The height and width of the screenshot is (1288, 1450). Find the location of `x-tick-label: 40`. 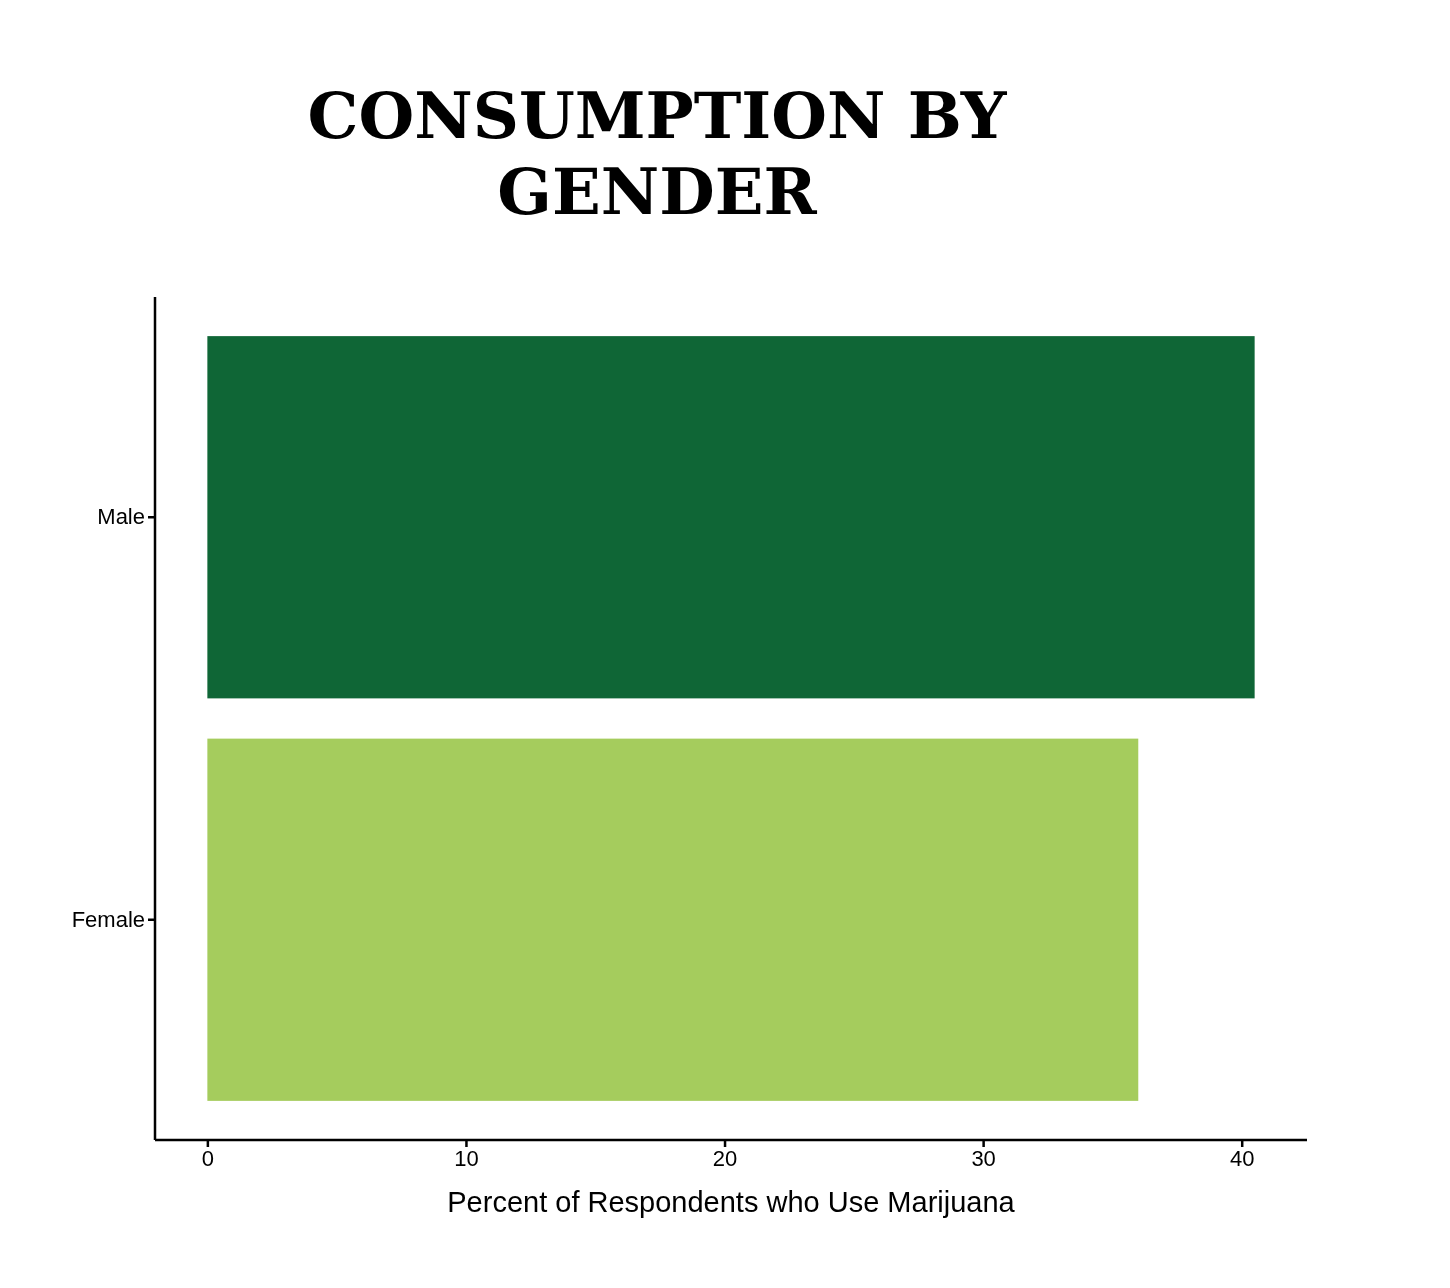

x-tick-label: 40 is located at coordinates (1242, 1158).